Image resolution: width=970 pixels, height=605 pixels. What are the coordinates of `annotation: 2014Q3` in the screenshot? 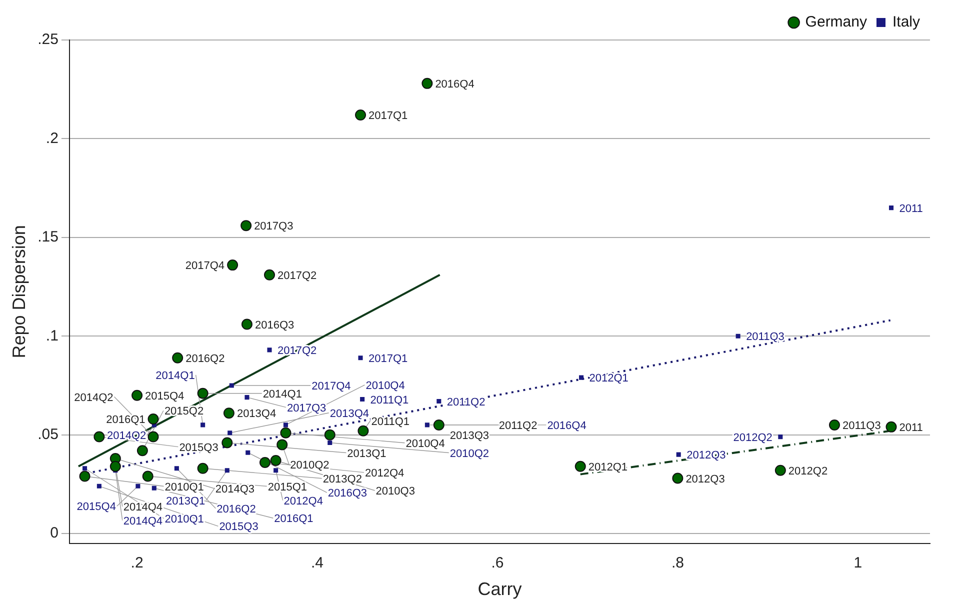 It's located at (235, 490).